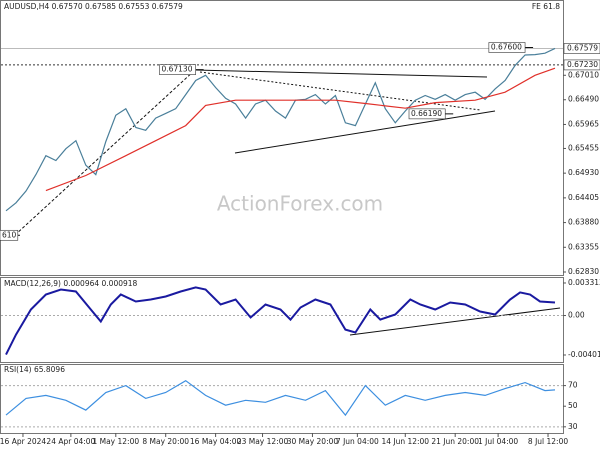 This screenshot has height=450, width=600. What do you see at coordinates (584, 282) in the screenshot?
I see `y-tick-label: 0.003313` at bounding box center [584, 282].